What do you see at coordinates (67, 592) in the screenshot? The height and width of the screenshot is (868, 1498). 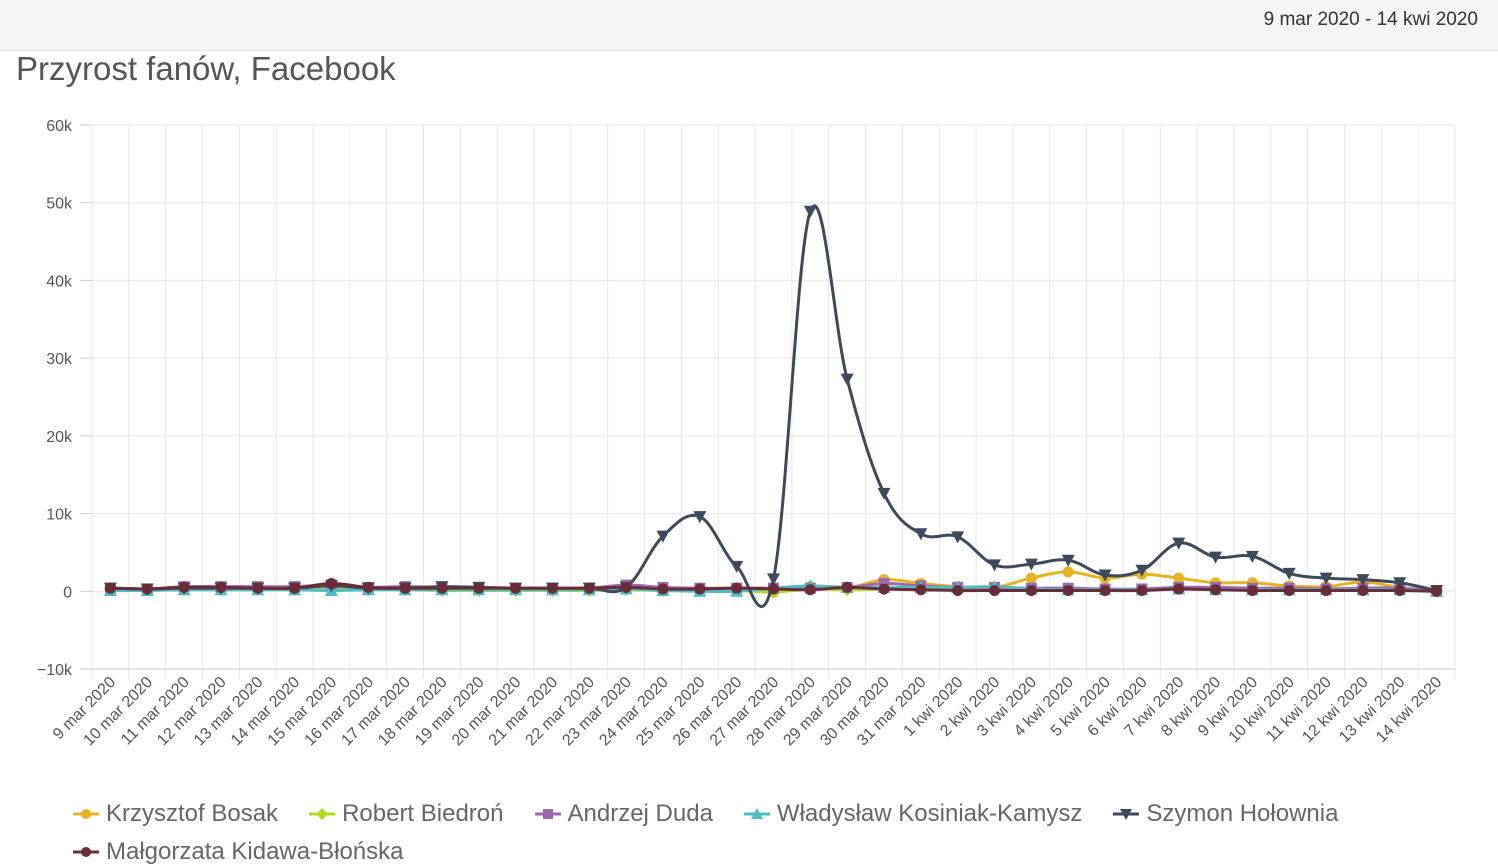 I see `y-tick-label: 0` at bounding box center [67, 592].